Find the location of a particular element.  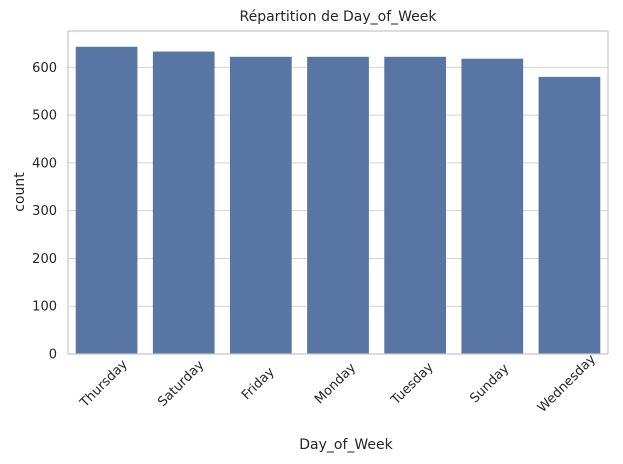

x-axis-title: Day_of_Week is located at coordinates (346, 445).